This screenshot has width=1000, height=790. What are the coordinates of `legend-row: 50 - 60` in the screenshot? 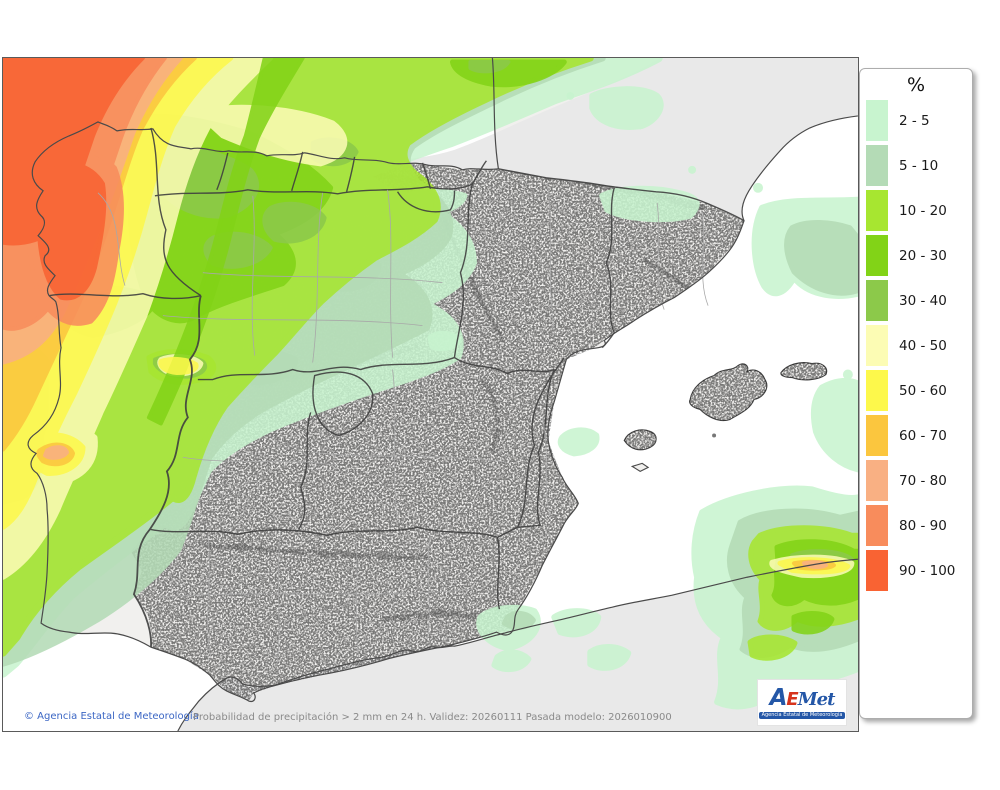 It's located at (919, 390).